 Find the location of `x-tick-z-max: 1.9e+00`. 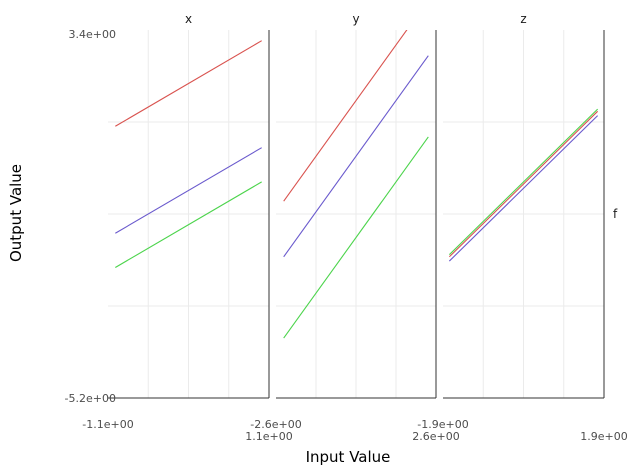

x-tick-z-max: 1.9e+00 is located at coordinates (603, 436).